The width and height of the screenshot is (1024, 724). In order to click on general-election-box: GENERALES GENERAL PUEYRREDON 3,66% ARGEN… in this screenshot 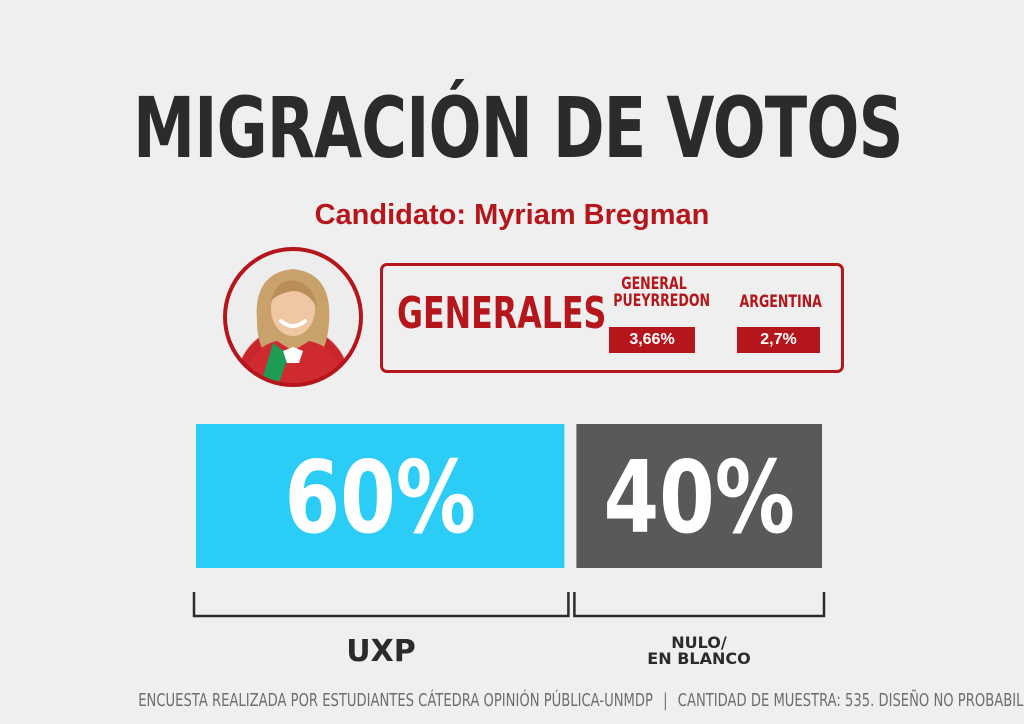, I will do `click(612, 318)`.